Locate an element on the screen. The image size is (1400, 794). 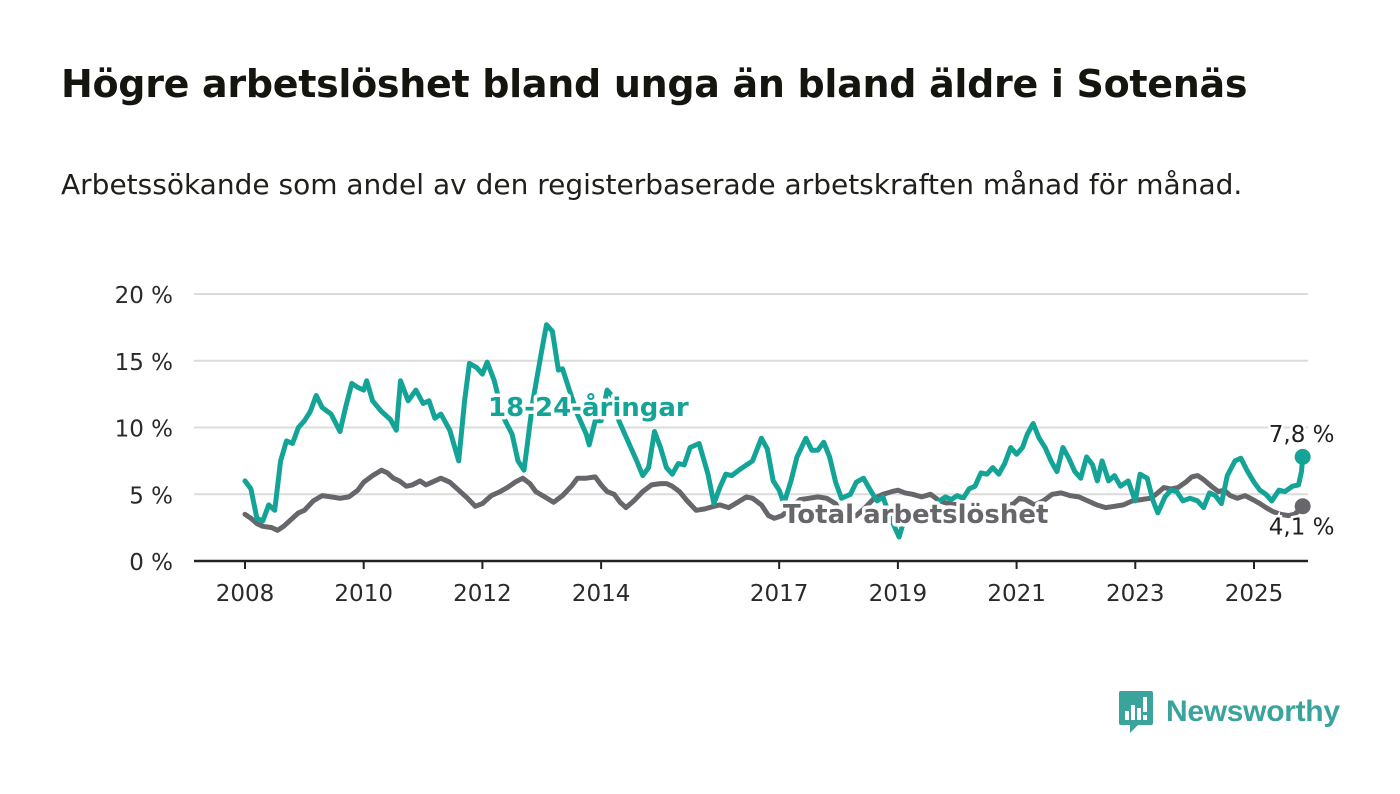
y-tick-label: 10 % is located at coordinates (144, 430).